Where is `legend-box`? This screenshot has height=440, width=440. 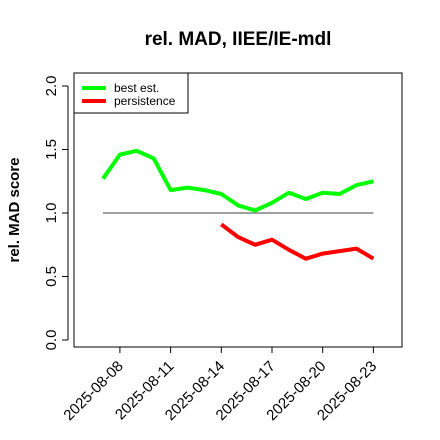
legend-box is located at coordinates (131, 93).